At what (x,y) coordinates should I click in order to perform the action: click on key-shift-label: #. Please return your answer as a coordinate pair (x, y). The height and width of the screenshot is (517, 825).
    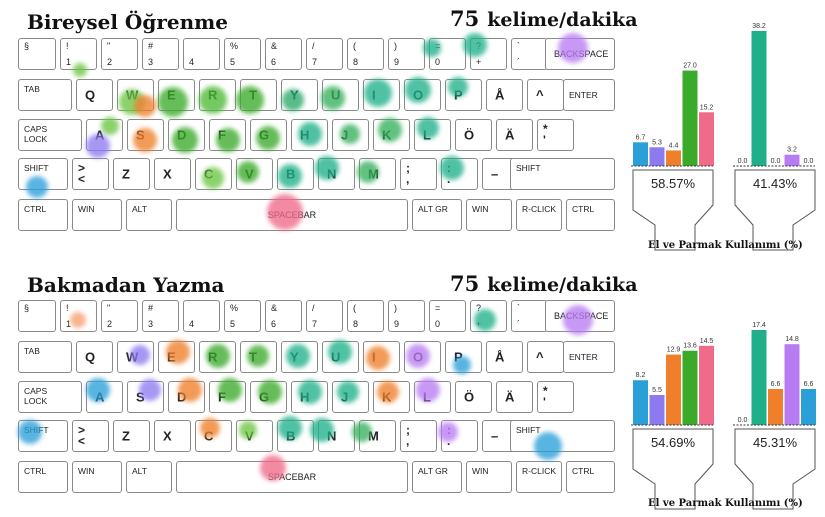
    Looking at the image, I should click on (151, 46).